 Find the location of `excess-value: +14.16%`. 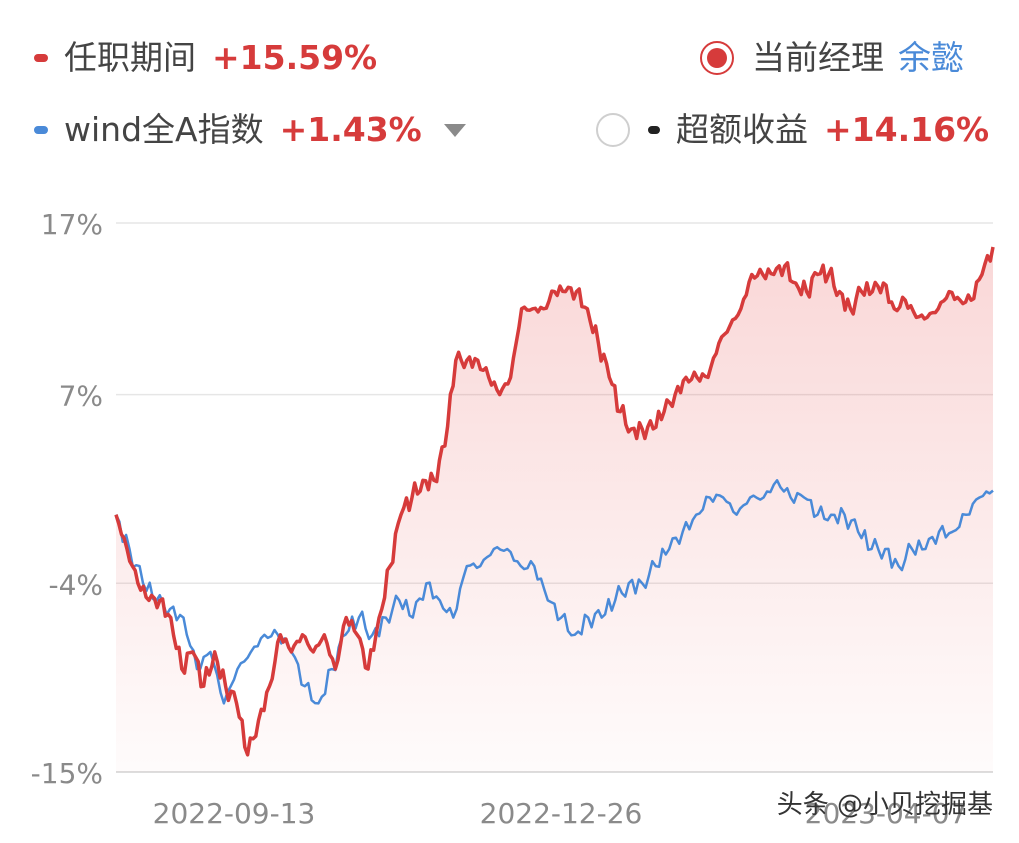

excess-value: +14.16% is located at coordinates (907, 129).